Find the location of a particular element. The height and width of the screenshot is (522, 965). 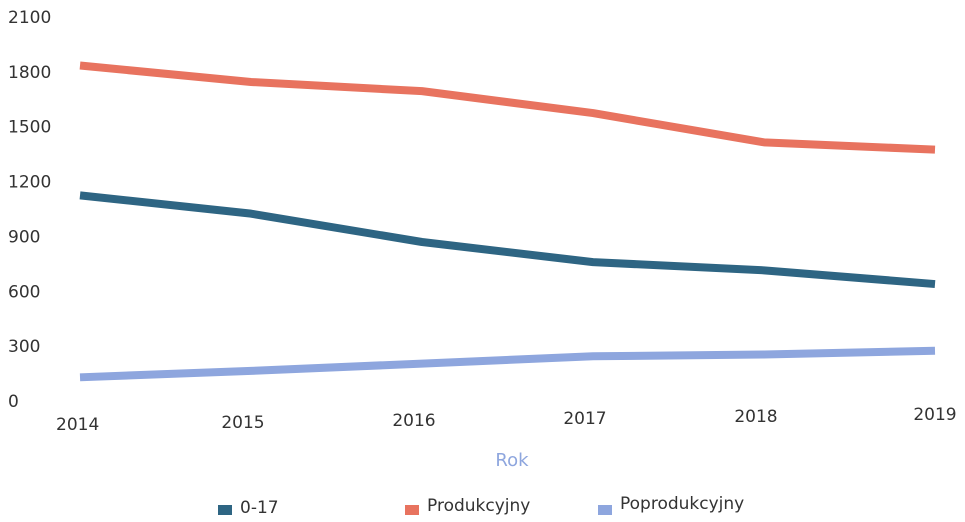

y-tick-label: 1200 is located at coordinates (29, 183).